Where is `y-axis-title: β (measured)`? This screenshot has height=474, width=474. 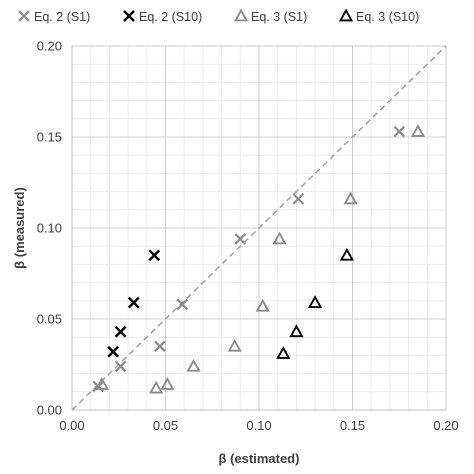
y-axis-title: β (measured) is located at coordinates (19, 228).